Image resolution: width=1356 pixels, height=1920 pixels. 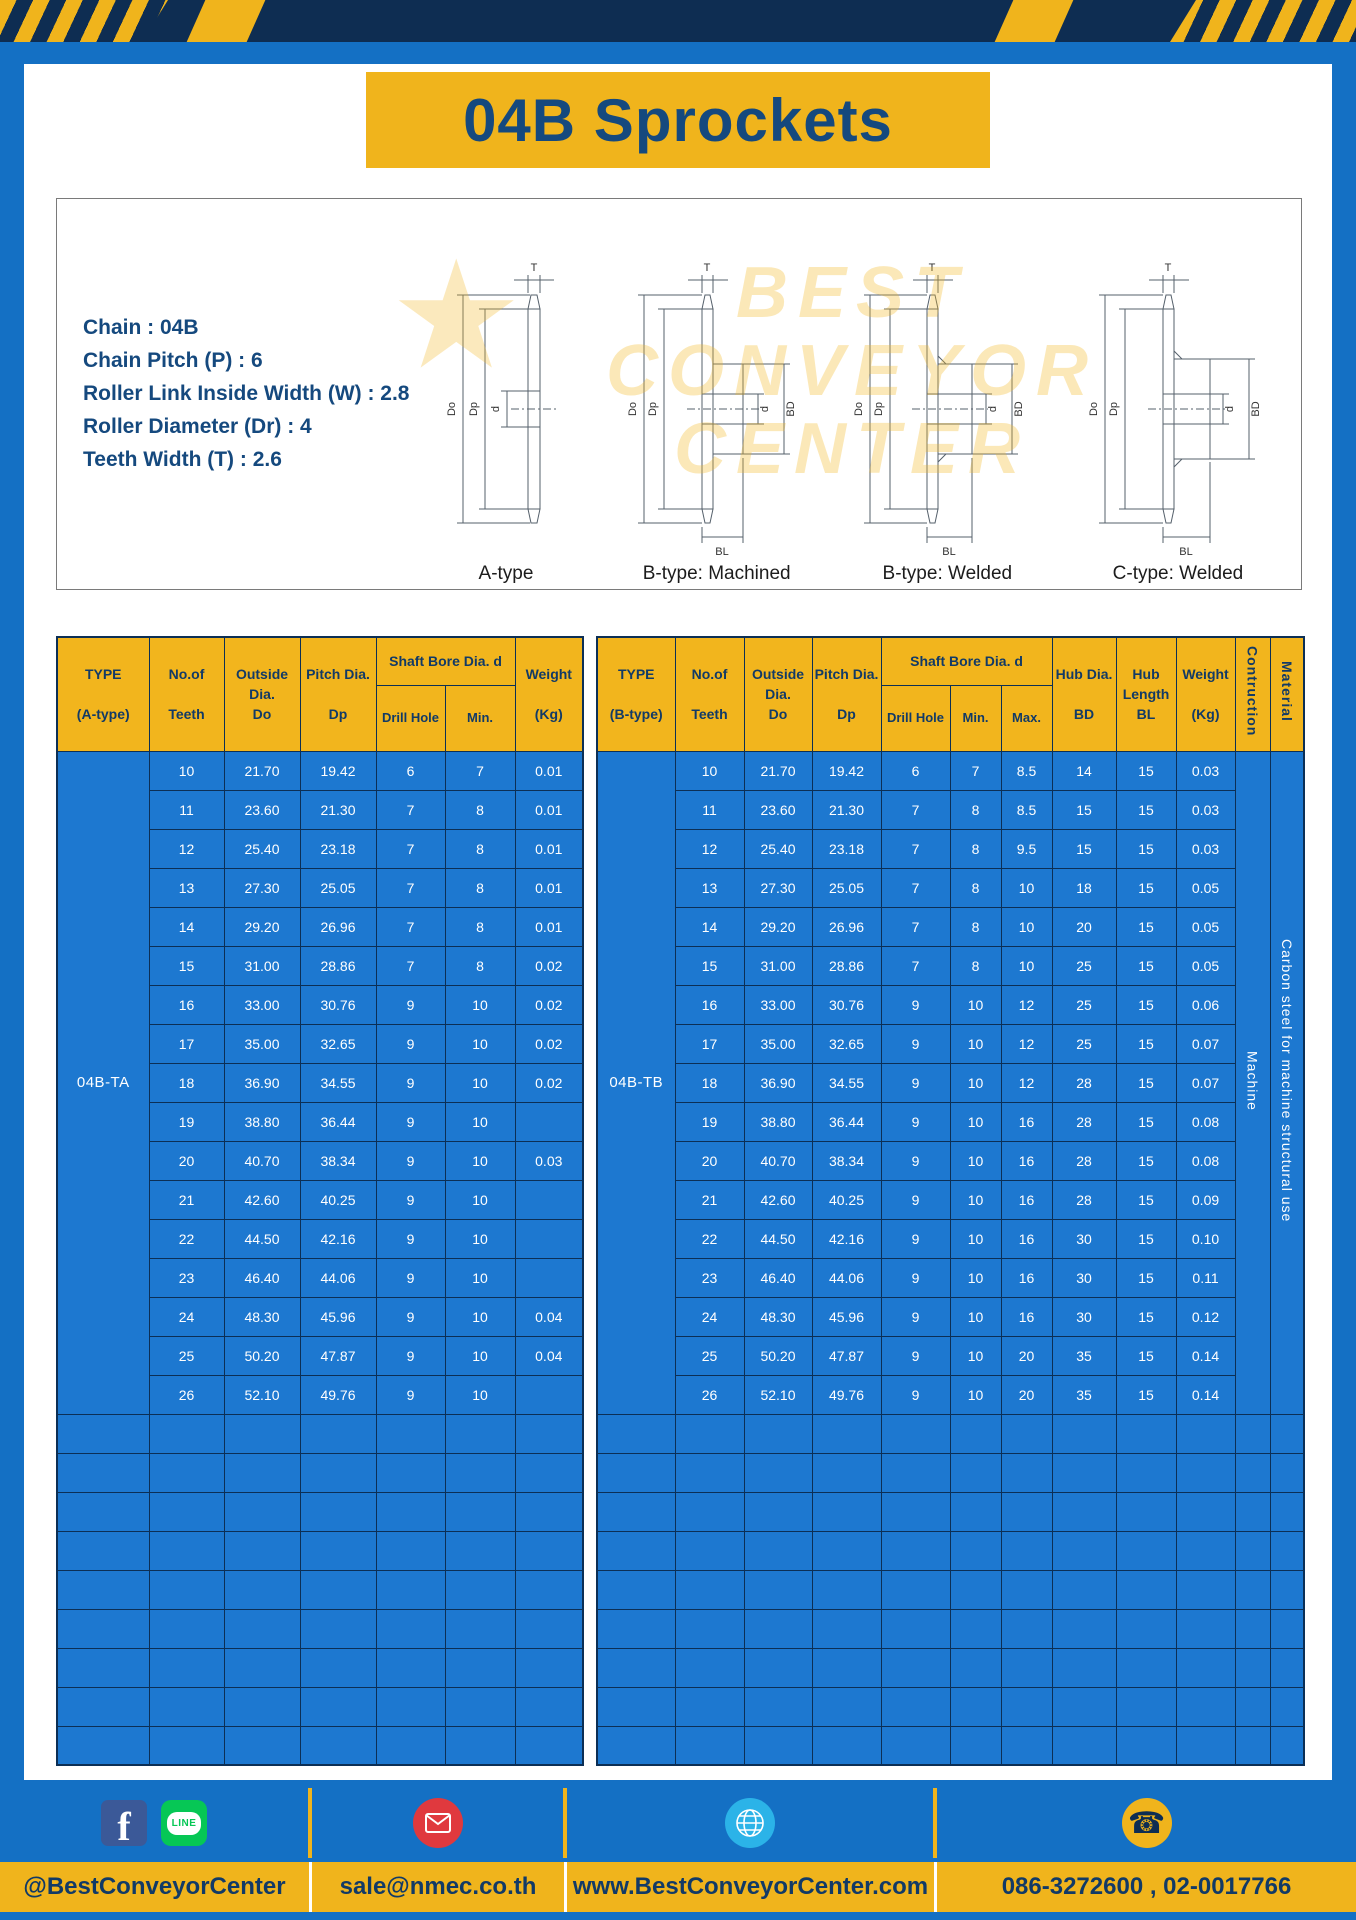 What do you see at coordinates (320, 809) in the screenshot?
I see `data-row: 11 23.60 21.30 7 8 0.01` at bounding box center [320, 809].